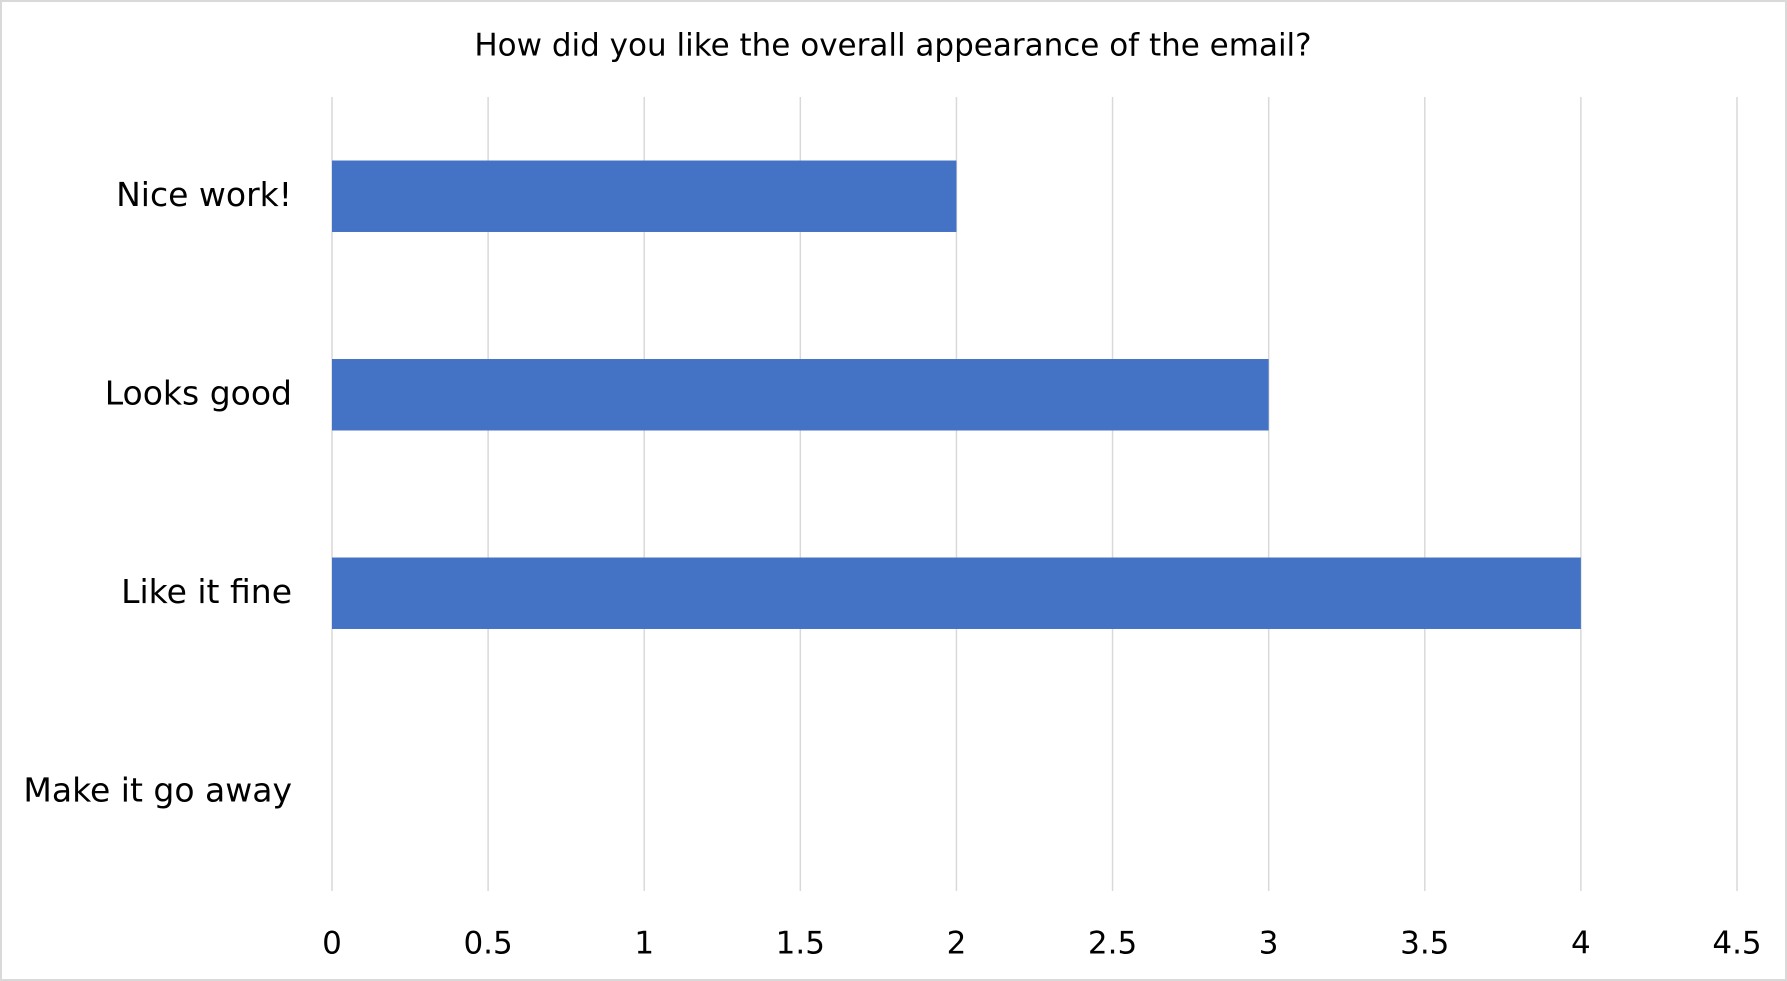 This screenshot has height=981, width=1787. Describe the element at coordinates (198, 392) in the screenshot. I see `y-tick-label: Looks good` at that location.